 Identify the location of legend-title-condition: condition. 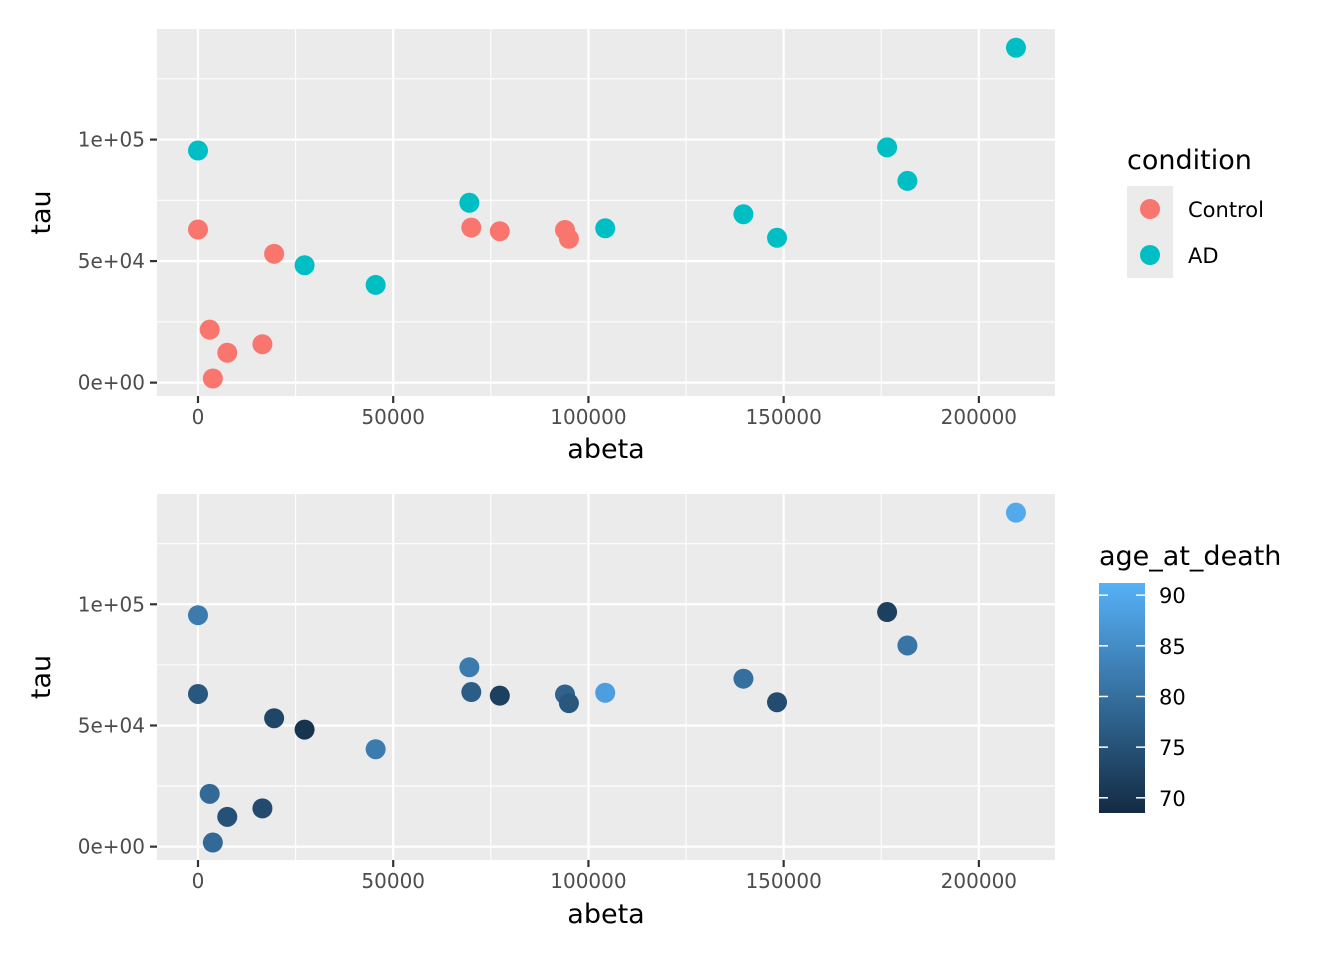
(1189, 160).